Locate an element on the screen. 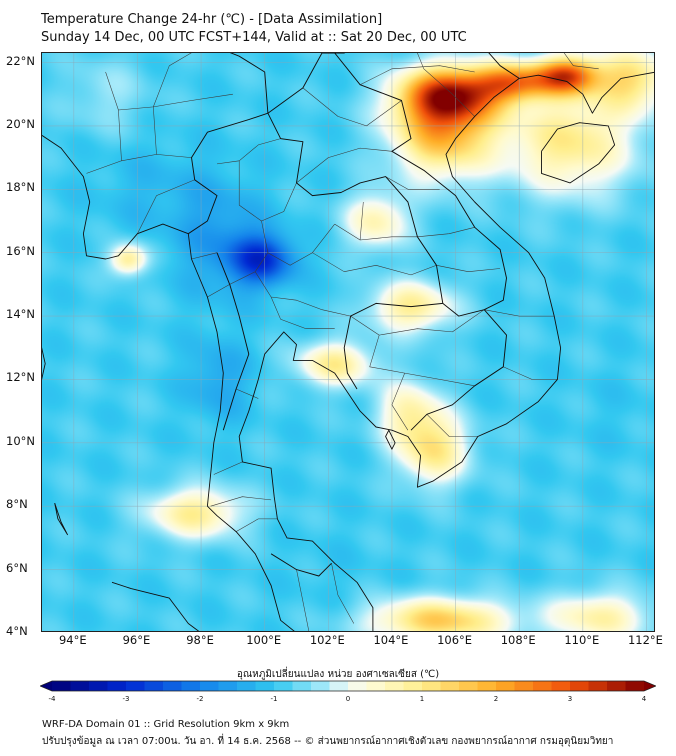 This screenshot has height=756, width=676. prov-c2 is located at coordinates (302, 294).